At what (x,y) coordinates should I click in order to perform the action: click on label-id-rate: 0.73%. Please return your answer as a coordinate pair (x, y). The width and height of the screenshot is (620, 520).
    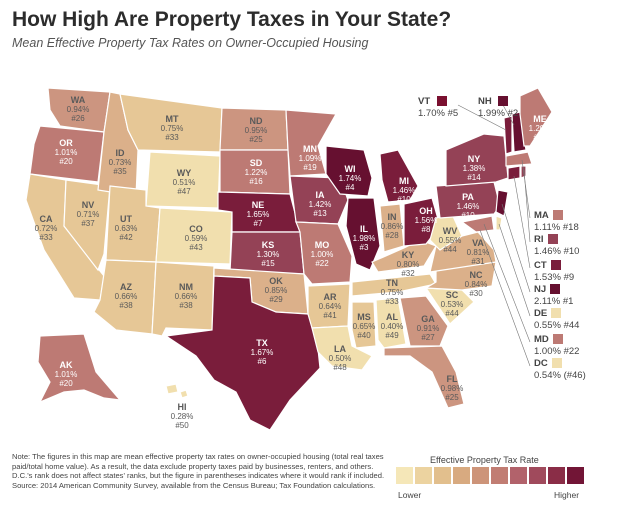
    Looking at the image, I should click on (120, 162).